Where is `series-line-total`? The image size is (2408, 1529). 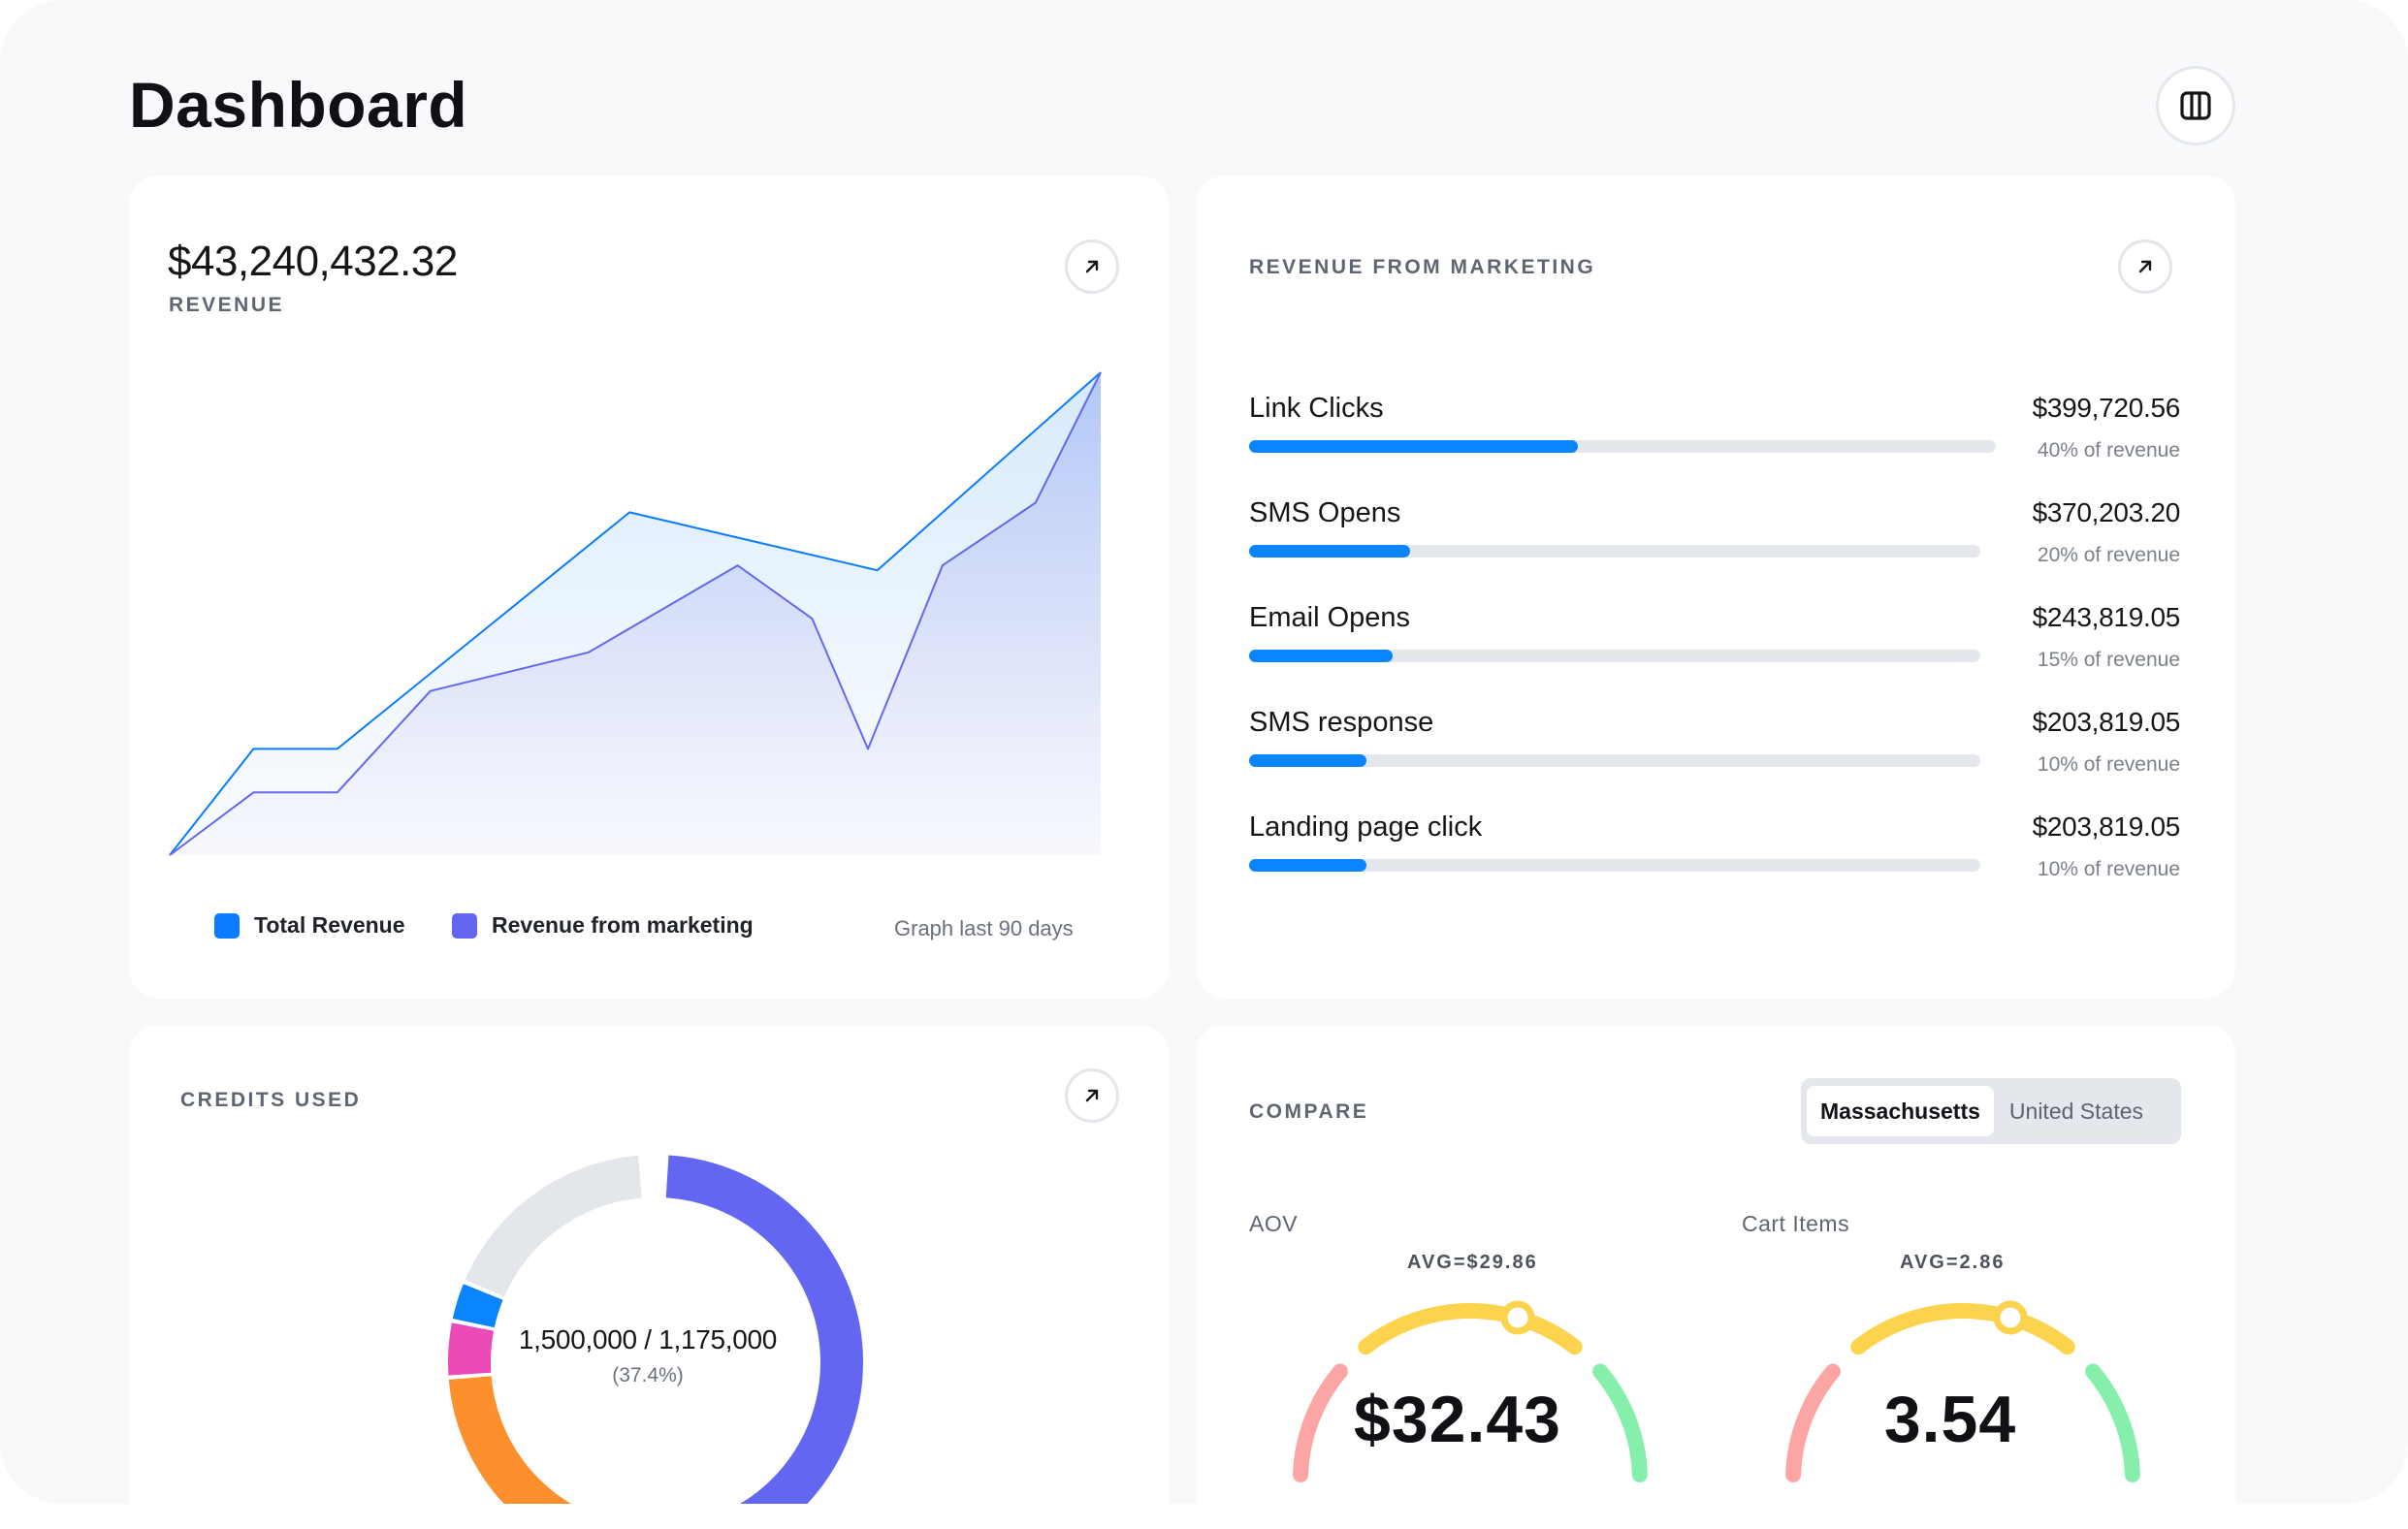
series-line-total is located at coordinates (636, 613).